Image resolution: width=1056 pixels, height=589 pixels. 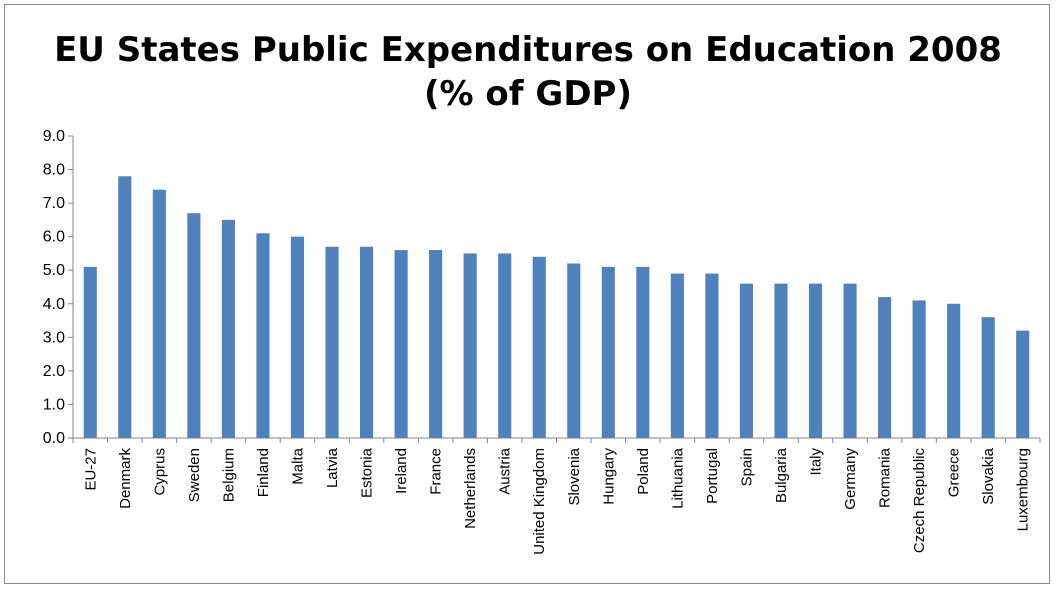 I want to click on y-tick-label: 9.0, so click(x=54, y=136).